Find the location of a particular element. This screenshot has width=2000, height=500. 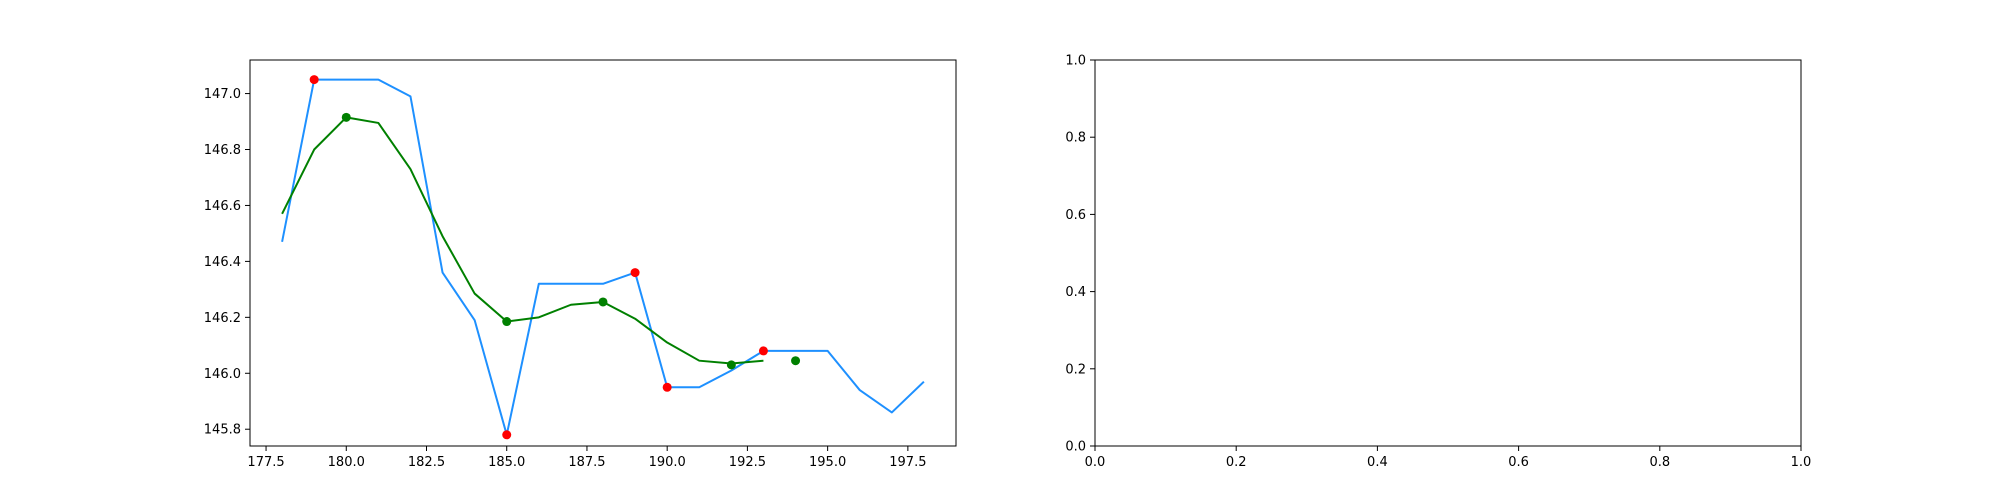

x-tick-label: 0.6 is located at coordinates (1518, 462).